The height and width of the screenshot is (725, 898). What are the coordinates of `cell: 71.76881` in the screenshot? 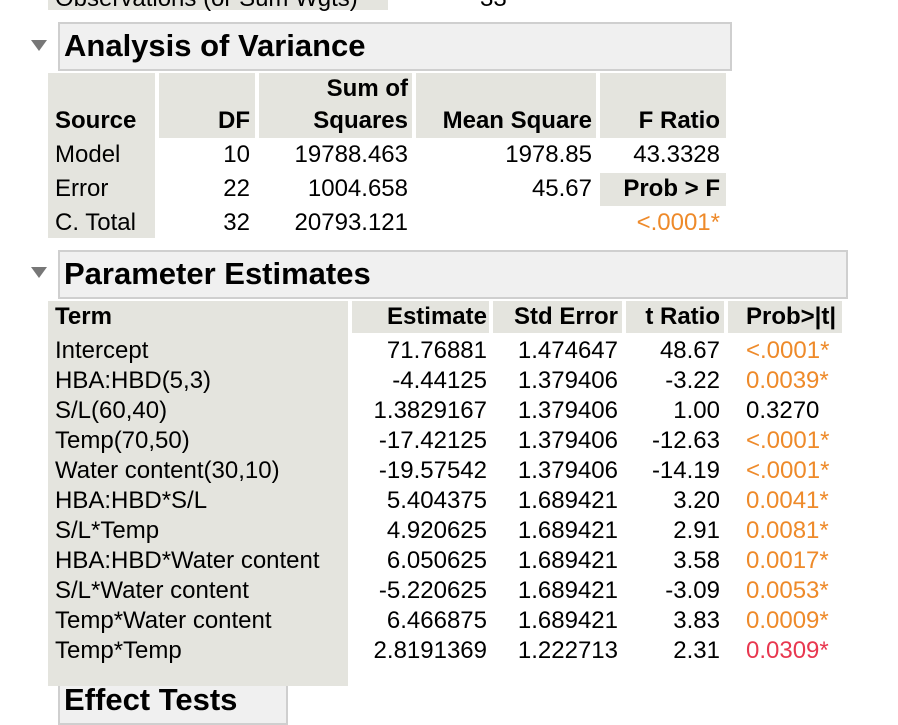 It's located at (436, 350).